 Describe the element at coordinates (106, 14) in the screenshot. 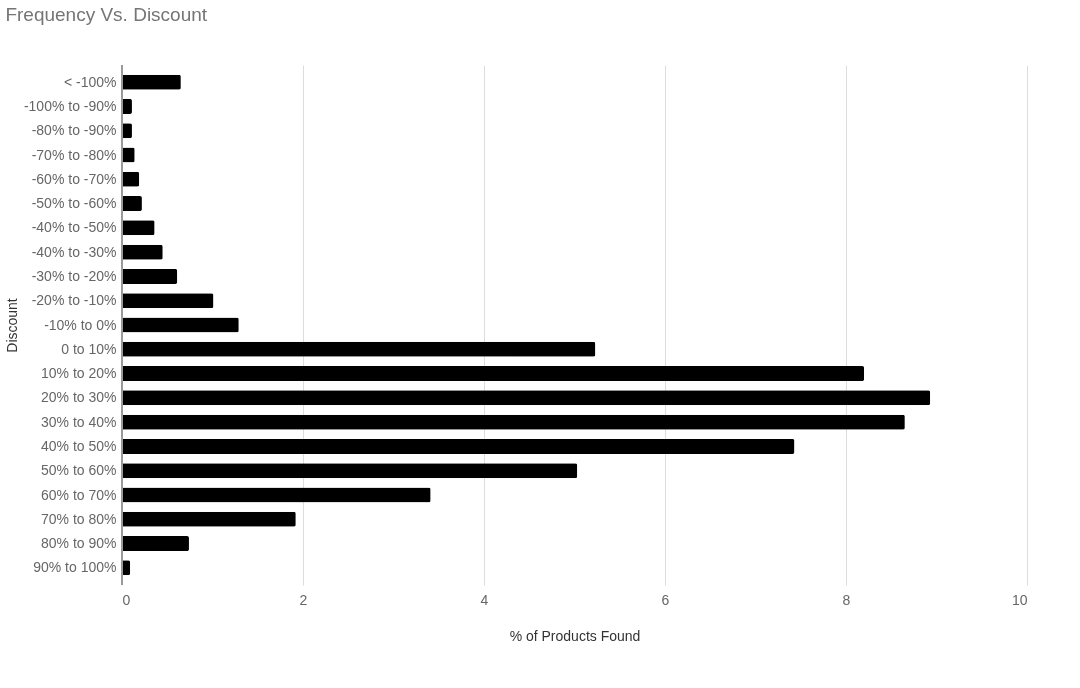

I see `chart-title: Frequency Vs. Discount` at that location.